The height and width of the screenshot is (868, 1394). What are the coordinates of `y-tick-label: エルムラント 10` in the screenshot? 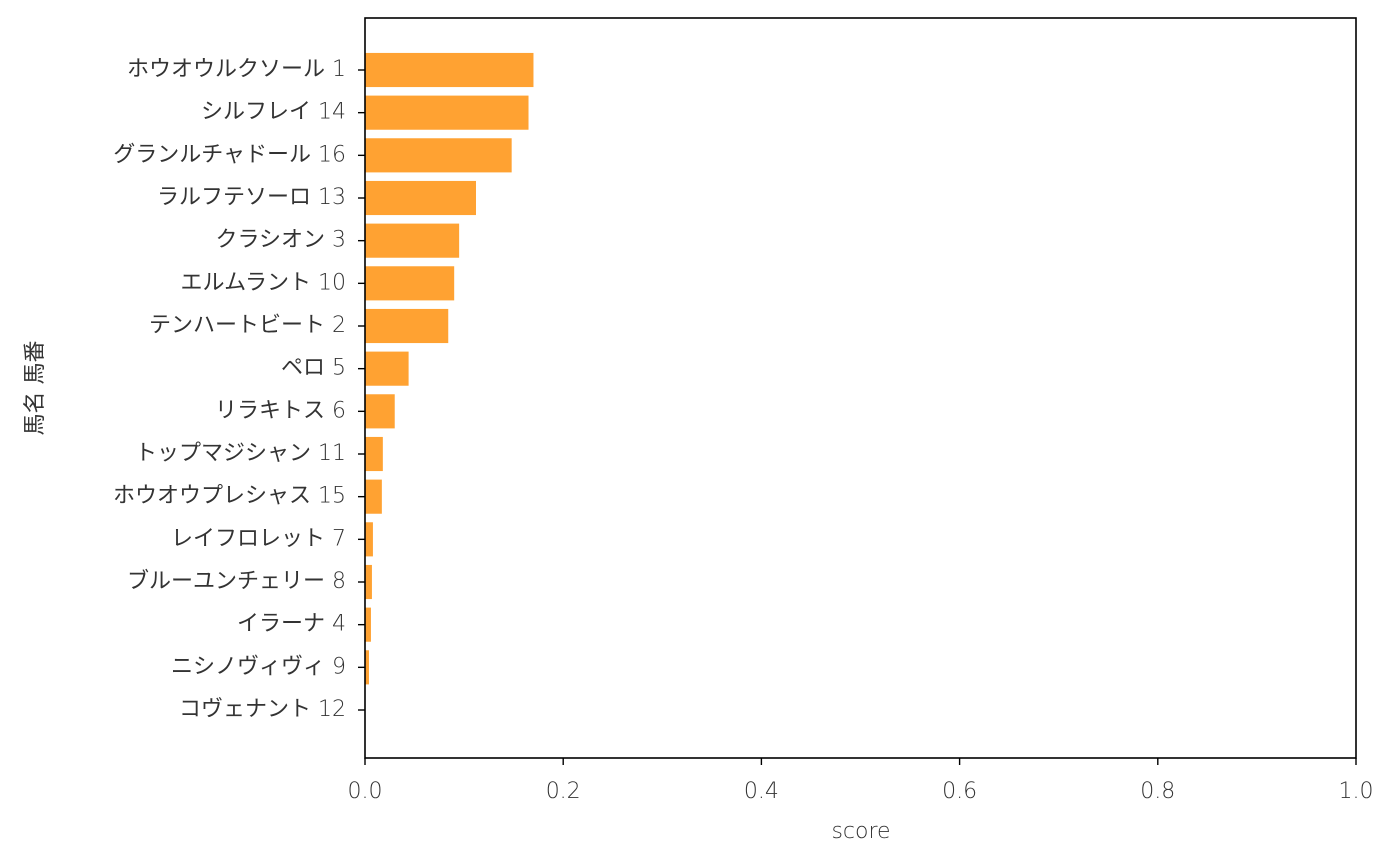 It's located at (263, 282).